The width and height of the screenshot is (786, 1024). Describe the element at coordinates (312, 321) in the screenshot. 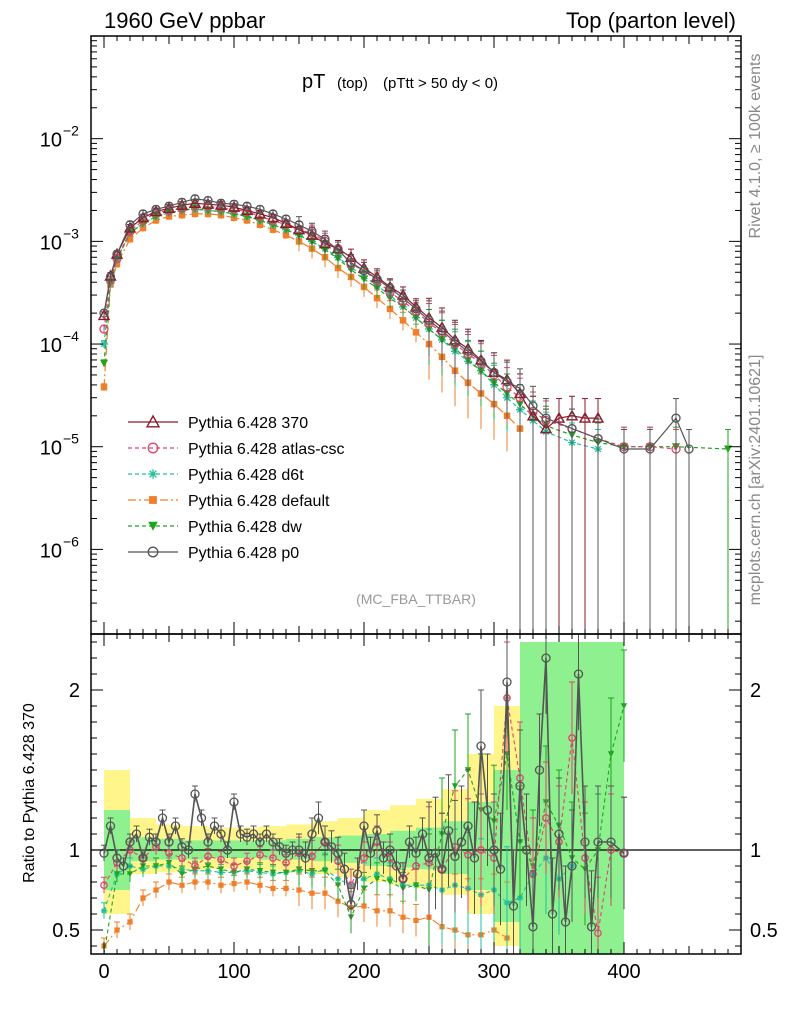

I see `series-line-default` at that location.